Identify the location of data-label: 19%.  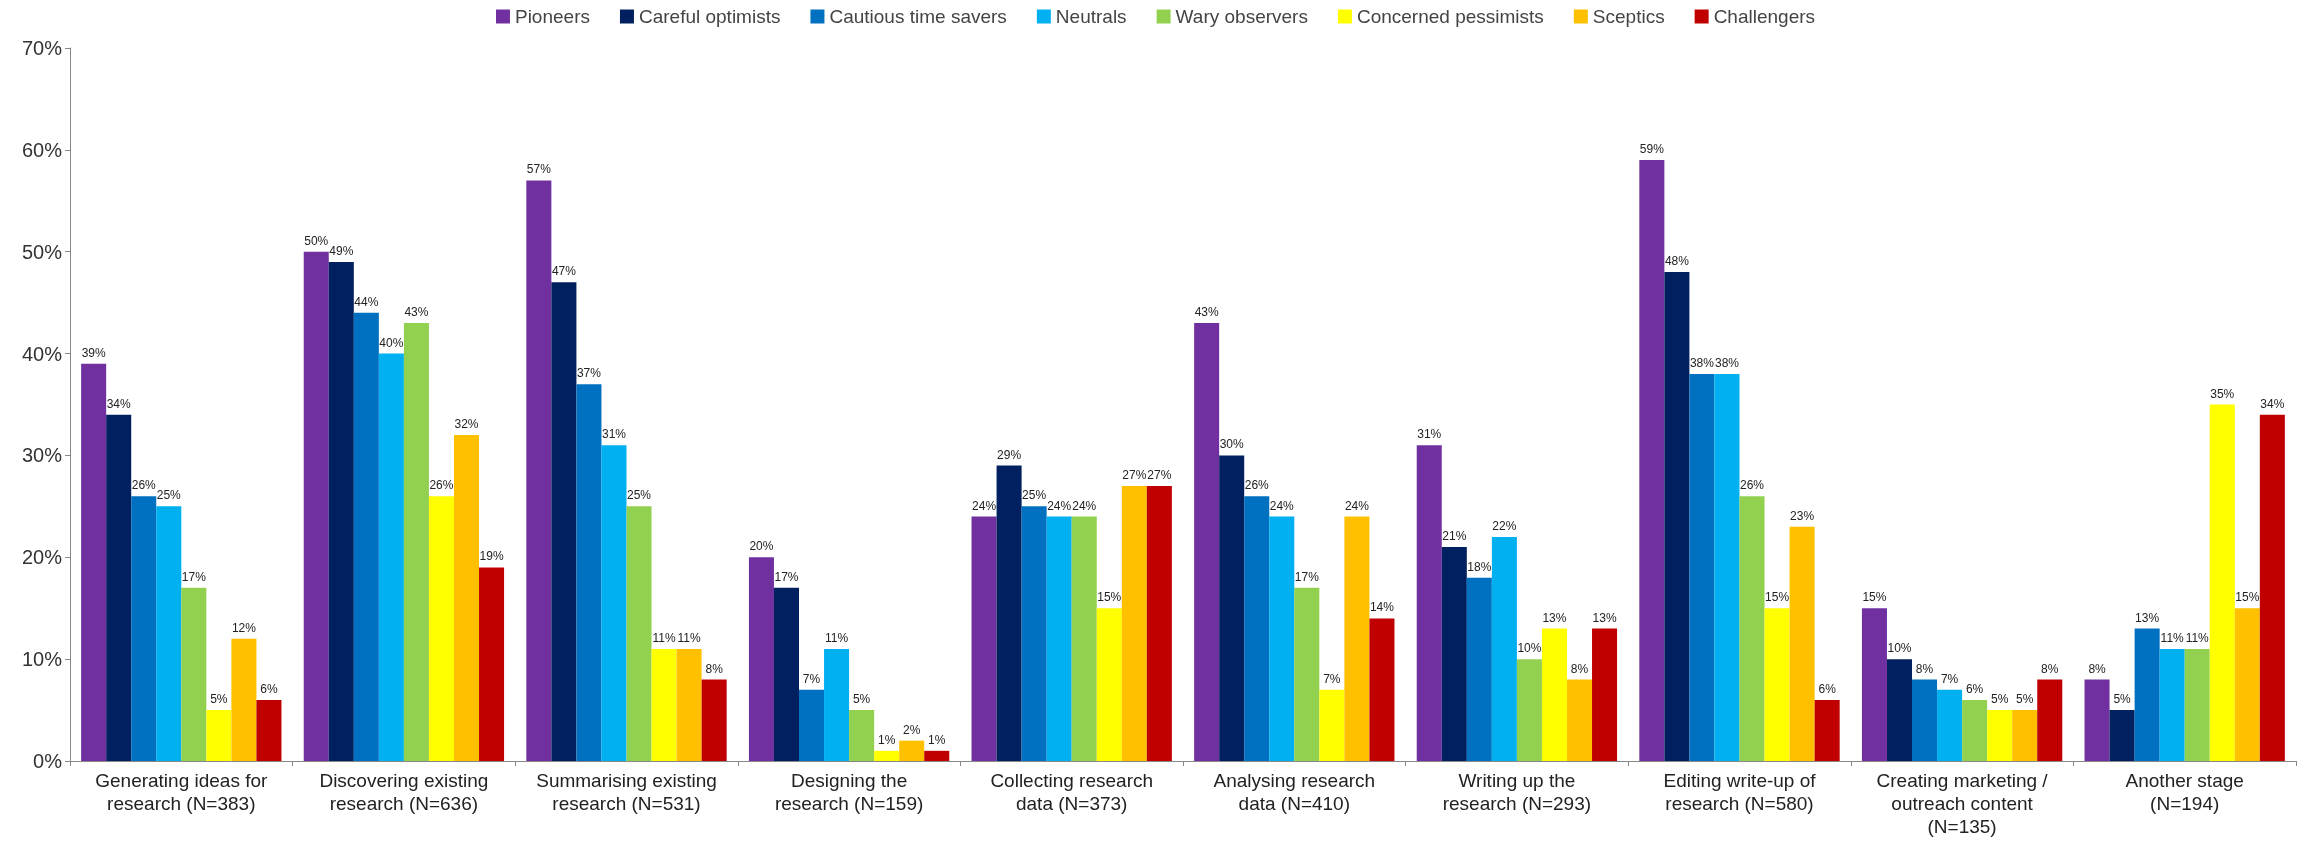
(491, 556).